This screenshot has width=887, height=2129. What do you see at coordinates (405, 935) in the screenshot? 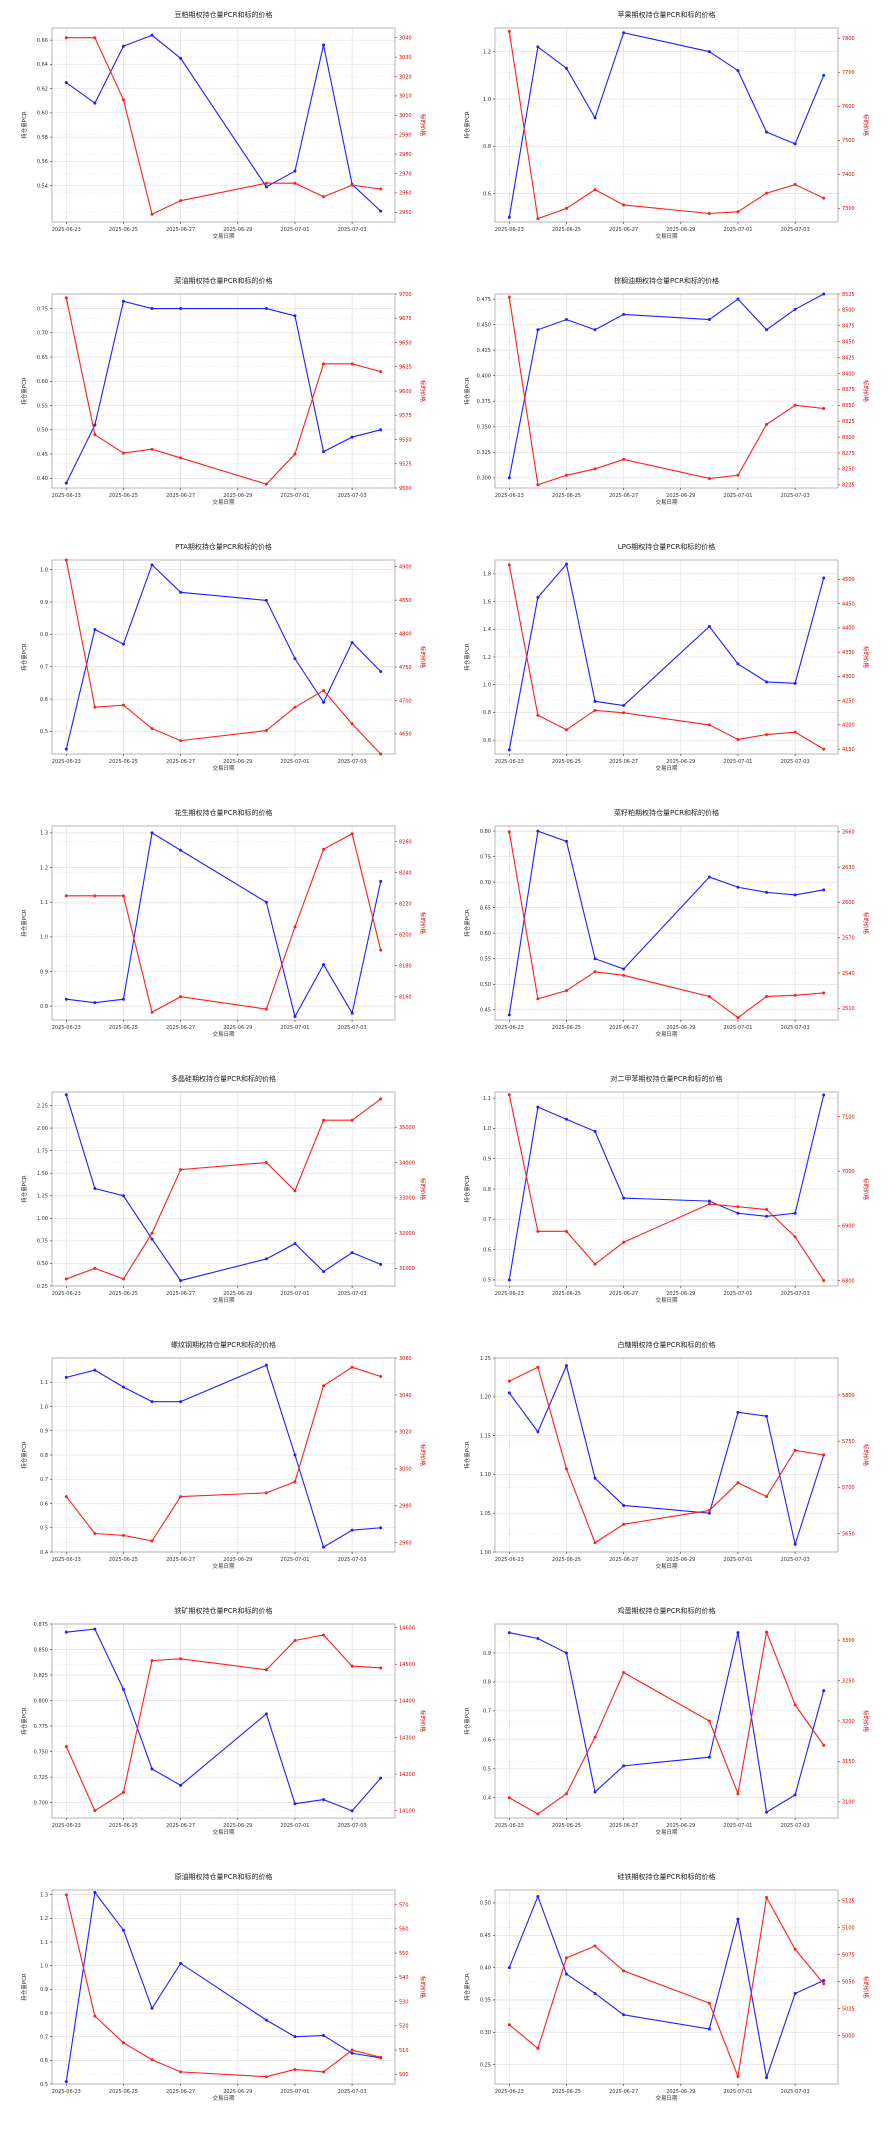
I see `tick-label-right: 8200` at bounding box center [405, 935].